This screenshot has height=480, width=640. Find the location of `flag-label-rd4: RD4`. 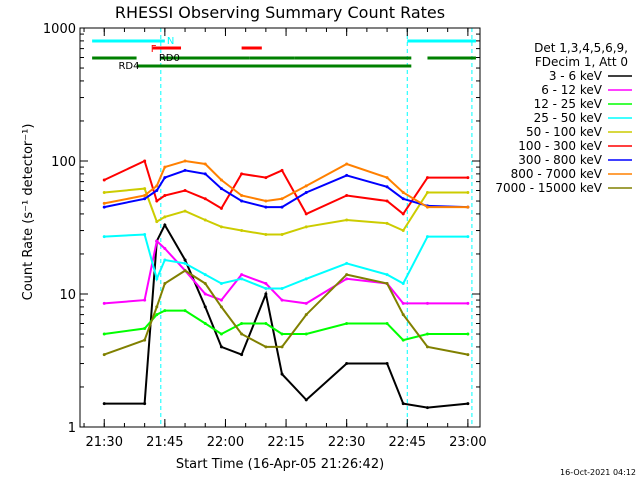

flag-label-rd4: RD4 is located at coordinates (128, 66).